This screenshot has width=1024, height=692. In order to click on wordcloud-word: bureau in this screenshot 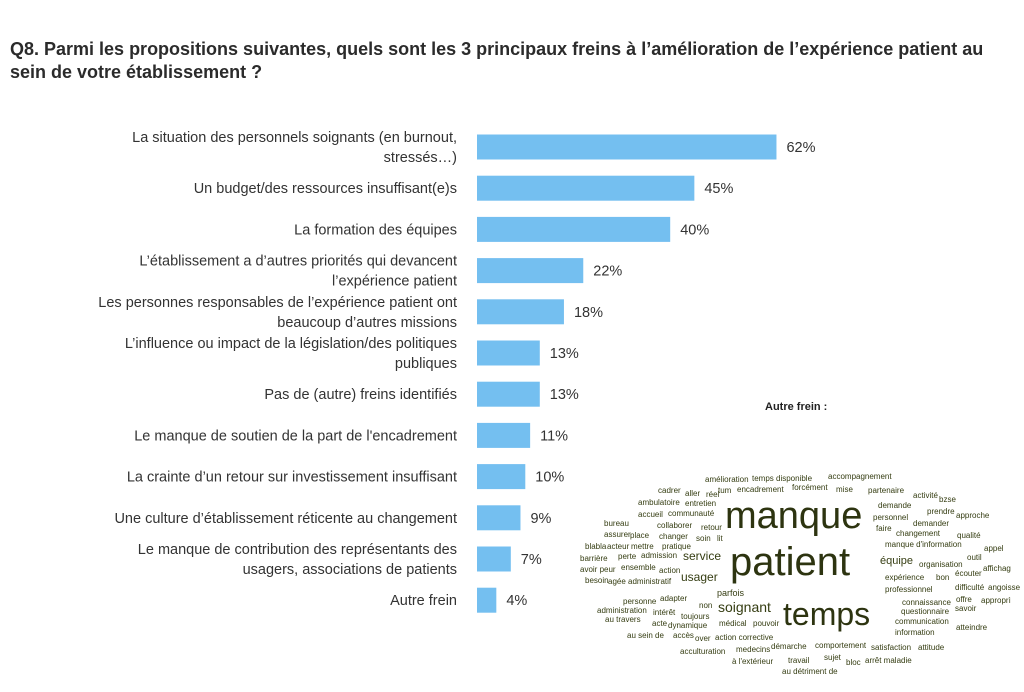, I will do `click(616, 523)`.